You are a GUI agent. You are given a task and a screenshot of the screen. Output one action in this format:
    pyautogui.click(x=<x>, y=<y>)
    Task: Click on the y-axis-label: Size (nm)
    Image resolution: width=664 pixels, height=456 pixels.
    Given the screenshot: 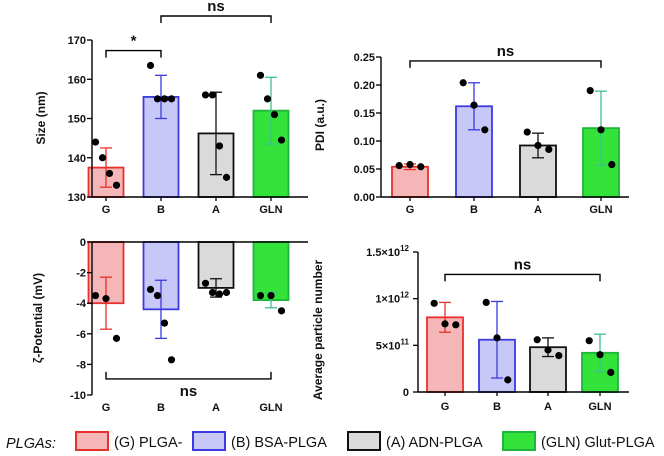 What is the action you would take?
    pyautogui.click(x=41, y=117)
    